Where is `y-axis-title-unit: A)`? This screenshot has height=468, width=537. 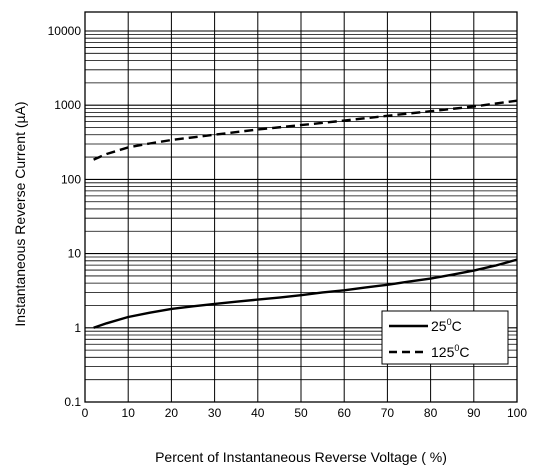 y-axis-title-unit: A) is located at coordinates (20, 108).